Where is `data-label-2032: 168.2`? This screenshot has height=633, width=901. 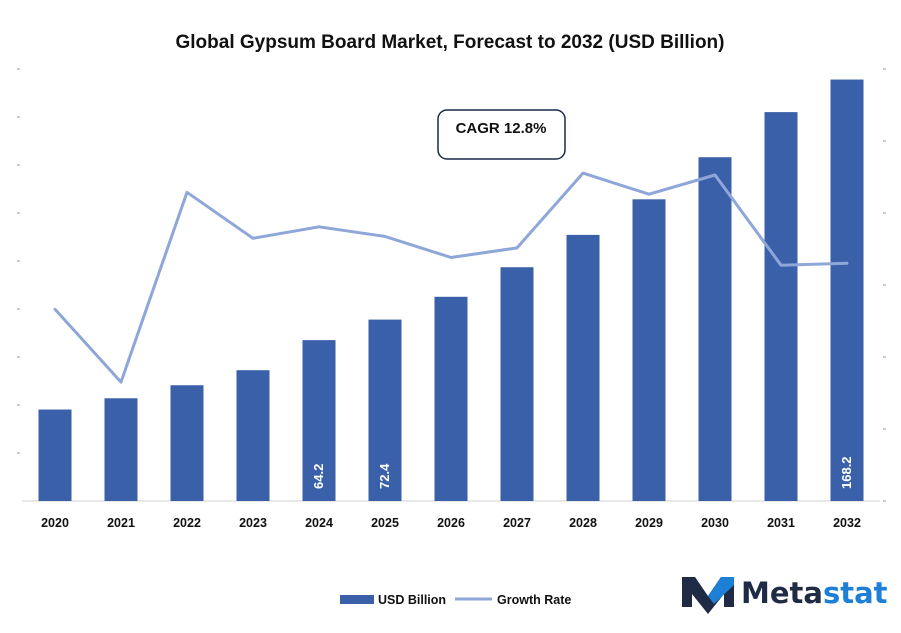
data-label-2032: 168.2 is located at coordinates (846, 472).